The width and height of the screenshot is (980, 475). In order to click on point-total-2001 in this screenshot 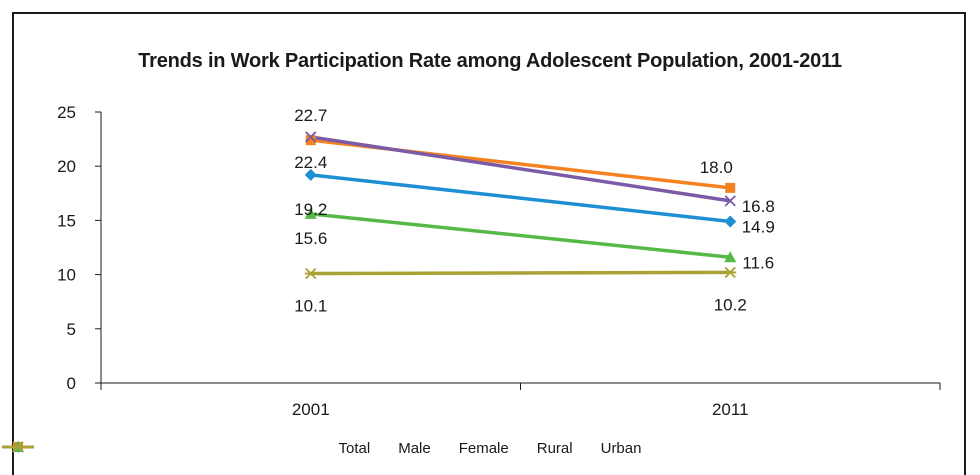, I will do `click(310, 174)`.